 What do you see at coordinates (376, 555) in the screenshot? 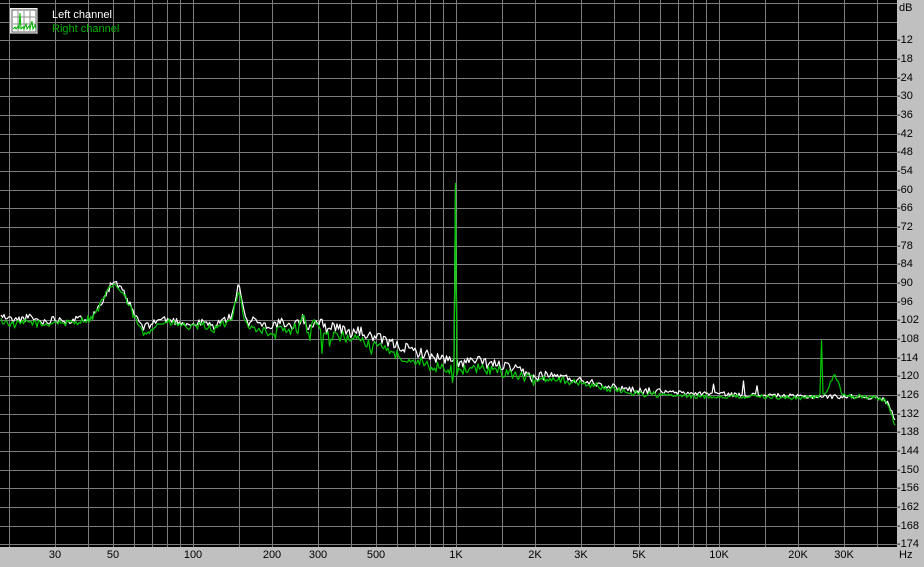
I see `x-axis-label: 500` at bounding box center [376, 555].